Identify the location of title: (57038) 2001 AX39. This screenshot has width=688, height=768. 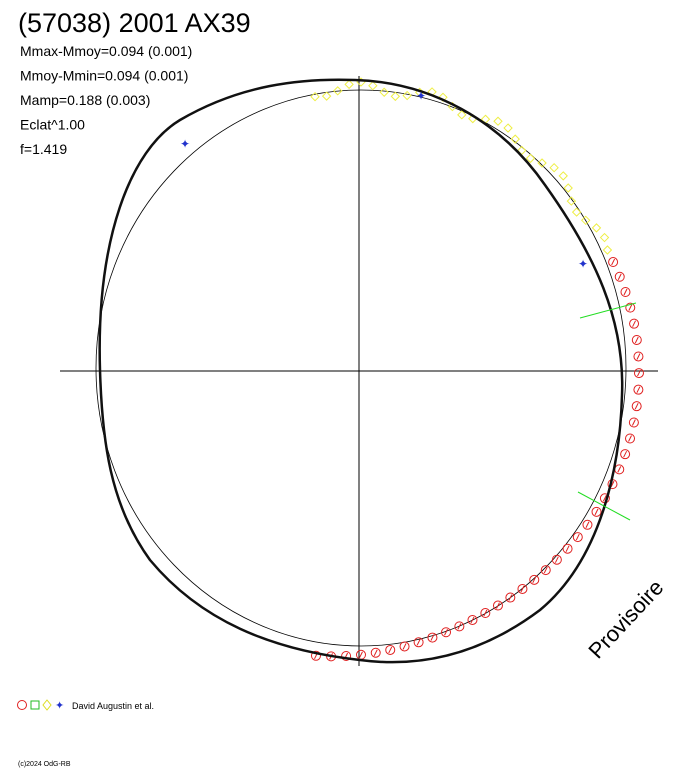
(134, 23).